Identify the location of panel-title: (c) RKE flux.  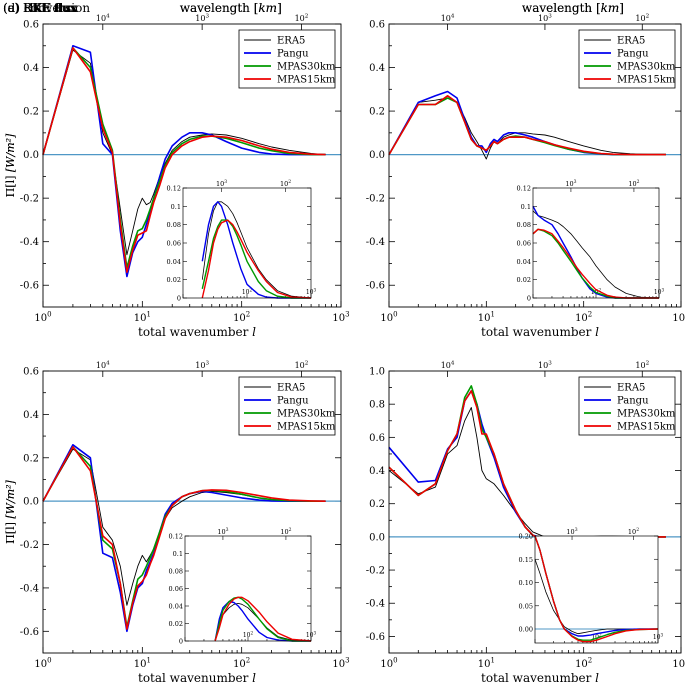
(39, 8).